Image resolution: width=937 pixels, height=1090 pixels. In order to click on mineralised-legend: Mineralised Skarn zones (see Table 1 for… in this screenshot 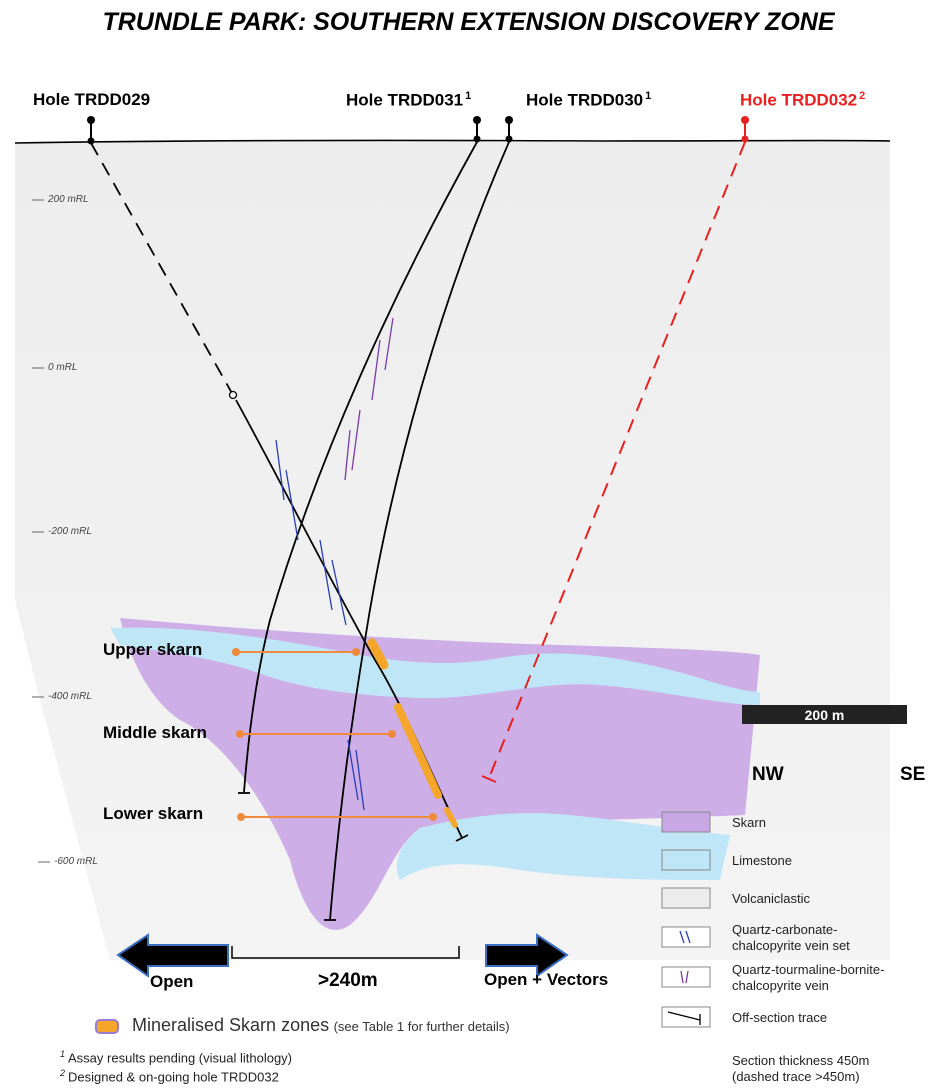, I will do `click(321, 1025)`.